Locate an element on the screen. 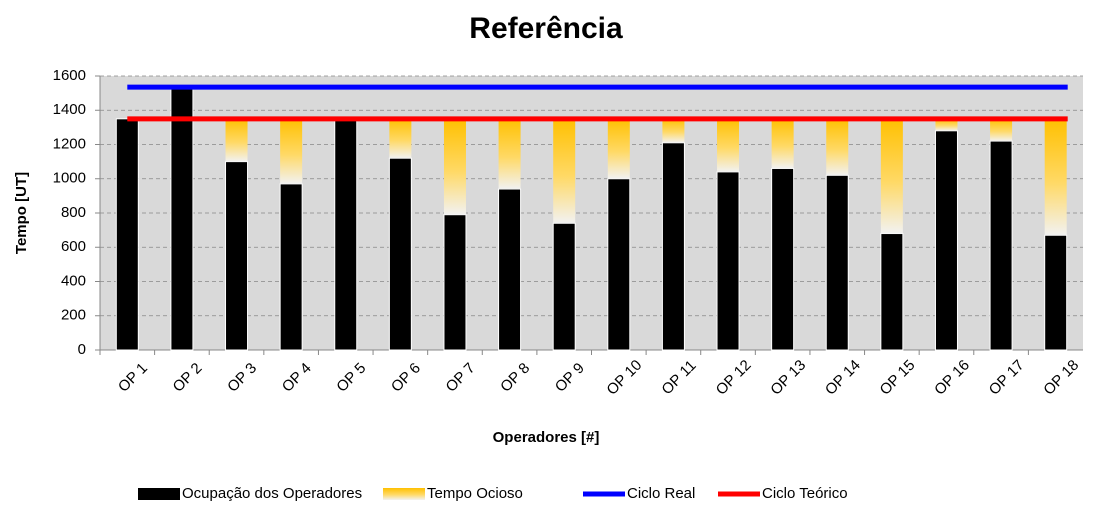 Image resolution: width=1093 pixels, height=506 pixels. x-tick-label: OP 7 is located at coordinates (461, 378).